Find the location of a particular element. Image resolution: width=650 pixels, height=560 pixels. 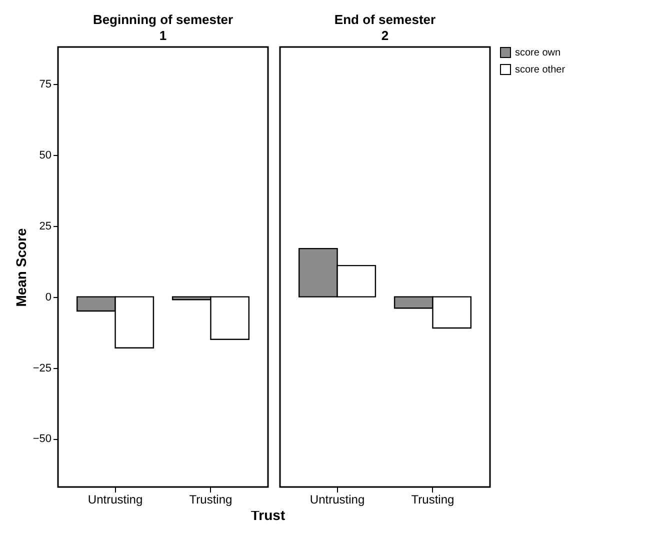

legend-label: score other is located at coordinates (540, 70).